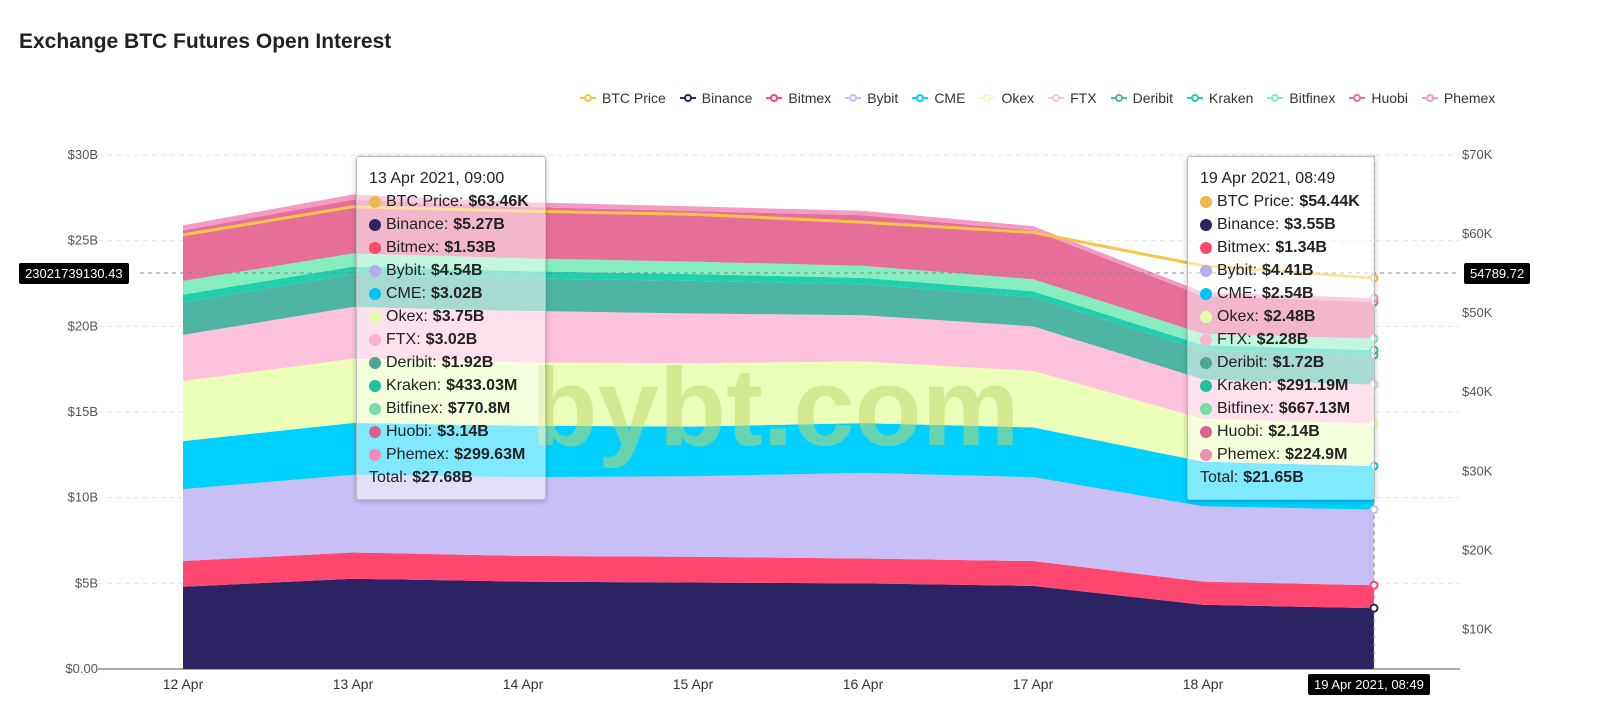 This screenshot has width=1600, height=722. Describe the element at coordinates (1477, 470) in the screenshot. I see `y-right-tick-label: $30K` at that location.